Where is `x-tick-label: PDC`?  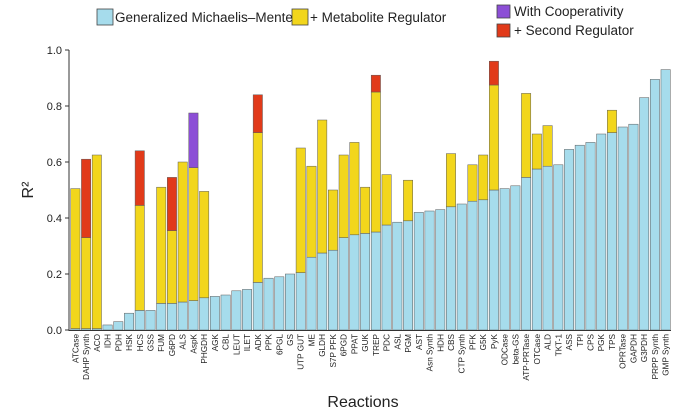
x-tick-label: PDC is located at coordinates (387, 342).